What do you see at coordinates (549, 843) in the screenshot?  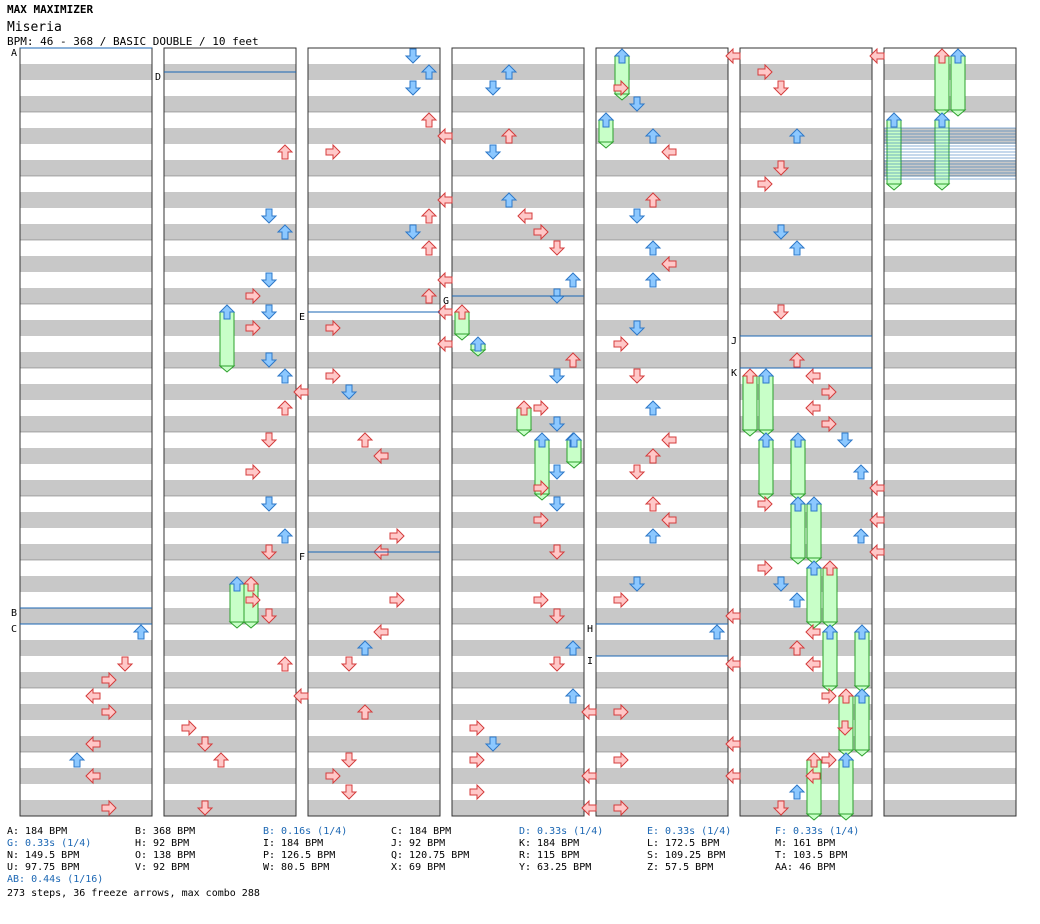 I see `legend-entry: K: 184 BPM` at bounding box center [549, 843].